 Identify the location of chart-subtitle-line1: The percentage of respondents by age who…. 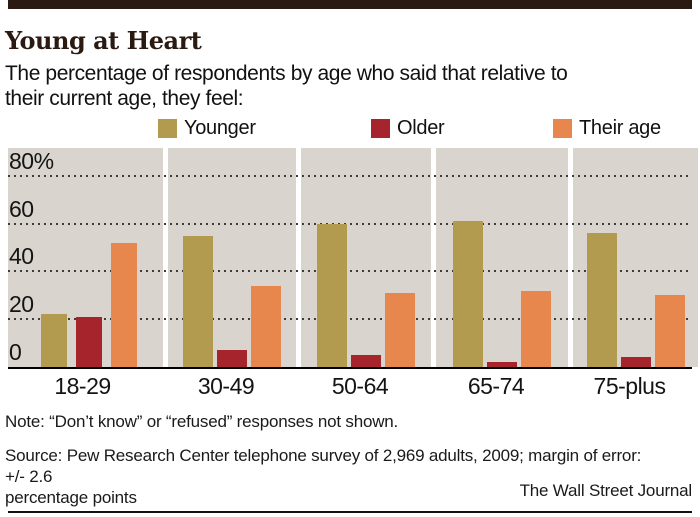
(286, 73).